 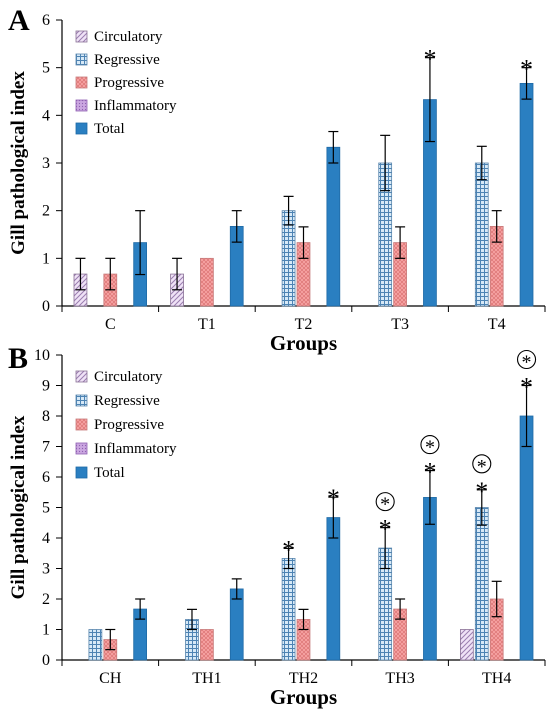 What do you see at coordinates (207, 324) in the screenshot?
I see `x-tick-label: T1` at bounding box center [207, 324].